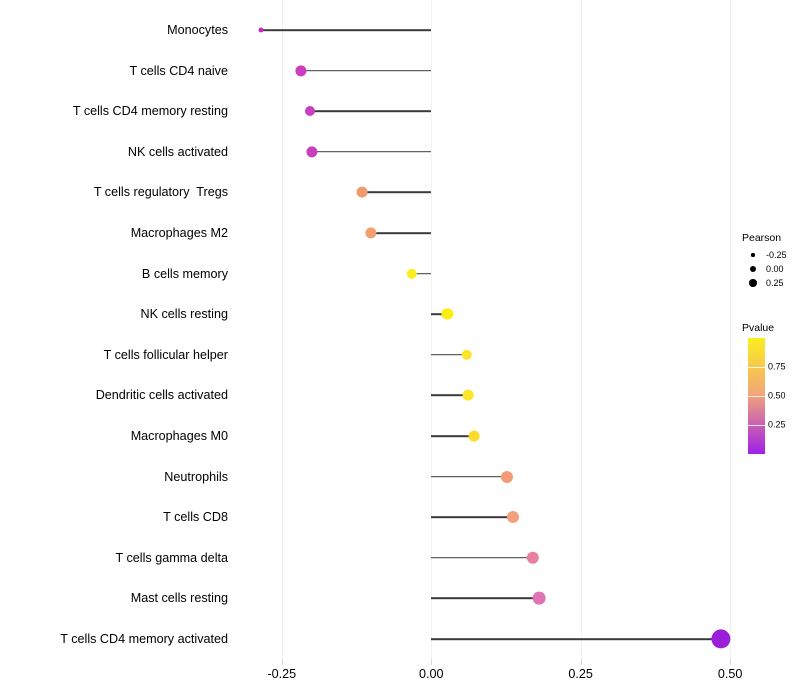 The height and width of the screenshot is (700, 800). I want to click on y-axis-tick-label: Dendritic cells activated, so click(161, 395).